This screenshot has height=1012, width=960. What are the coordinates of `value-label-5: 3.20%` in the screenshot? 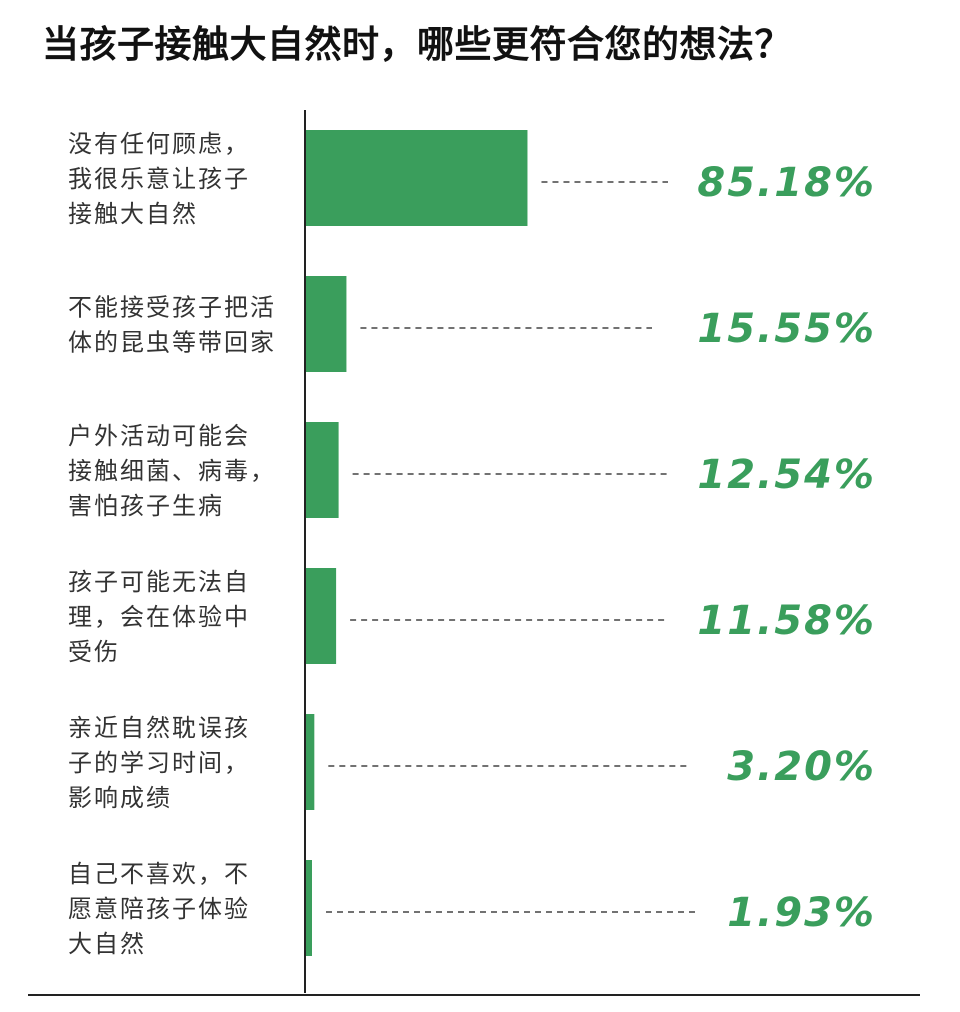 It's located at (801, 767).